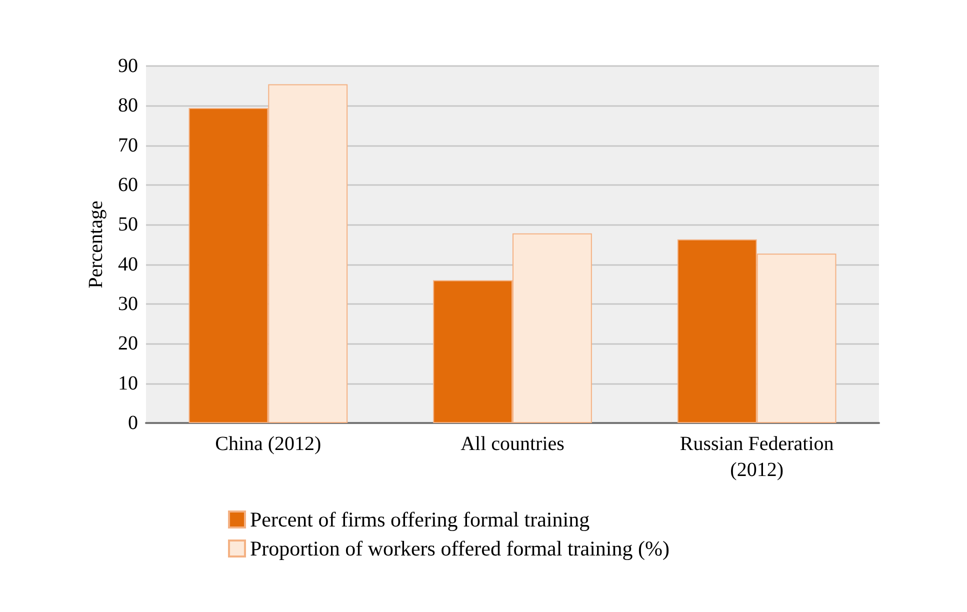 Image resolution: width=967 pixels, height=612 pixels. I want to click on y-tick-label: 40, so click(128, 264).